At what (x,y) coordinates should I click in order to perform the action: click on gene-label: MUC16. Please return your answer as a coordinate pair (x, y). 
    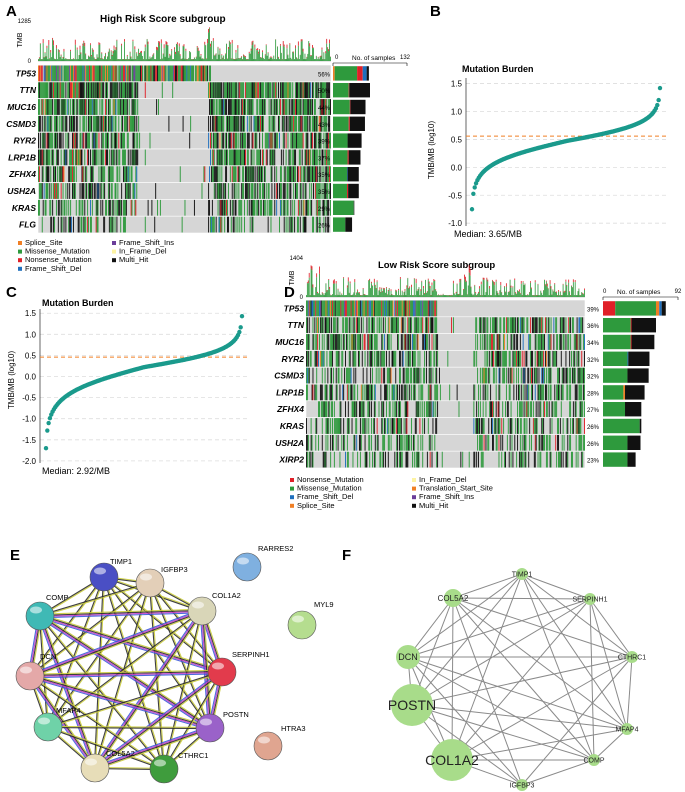
    Looking at the image, I should click on (21, 107).